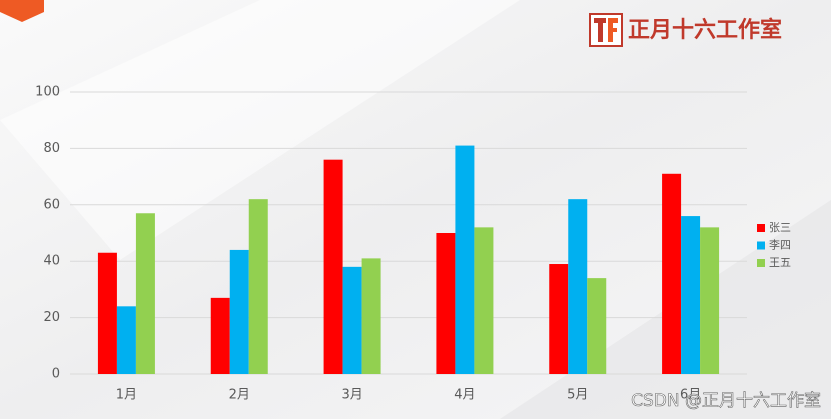 This screenshot has height=419, width=831. Describe the element at coordinates (56, 374) in the screenshot. I see `y-tick-label: 0` at that location.